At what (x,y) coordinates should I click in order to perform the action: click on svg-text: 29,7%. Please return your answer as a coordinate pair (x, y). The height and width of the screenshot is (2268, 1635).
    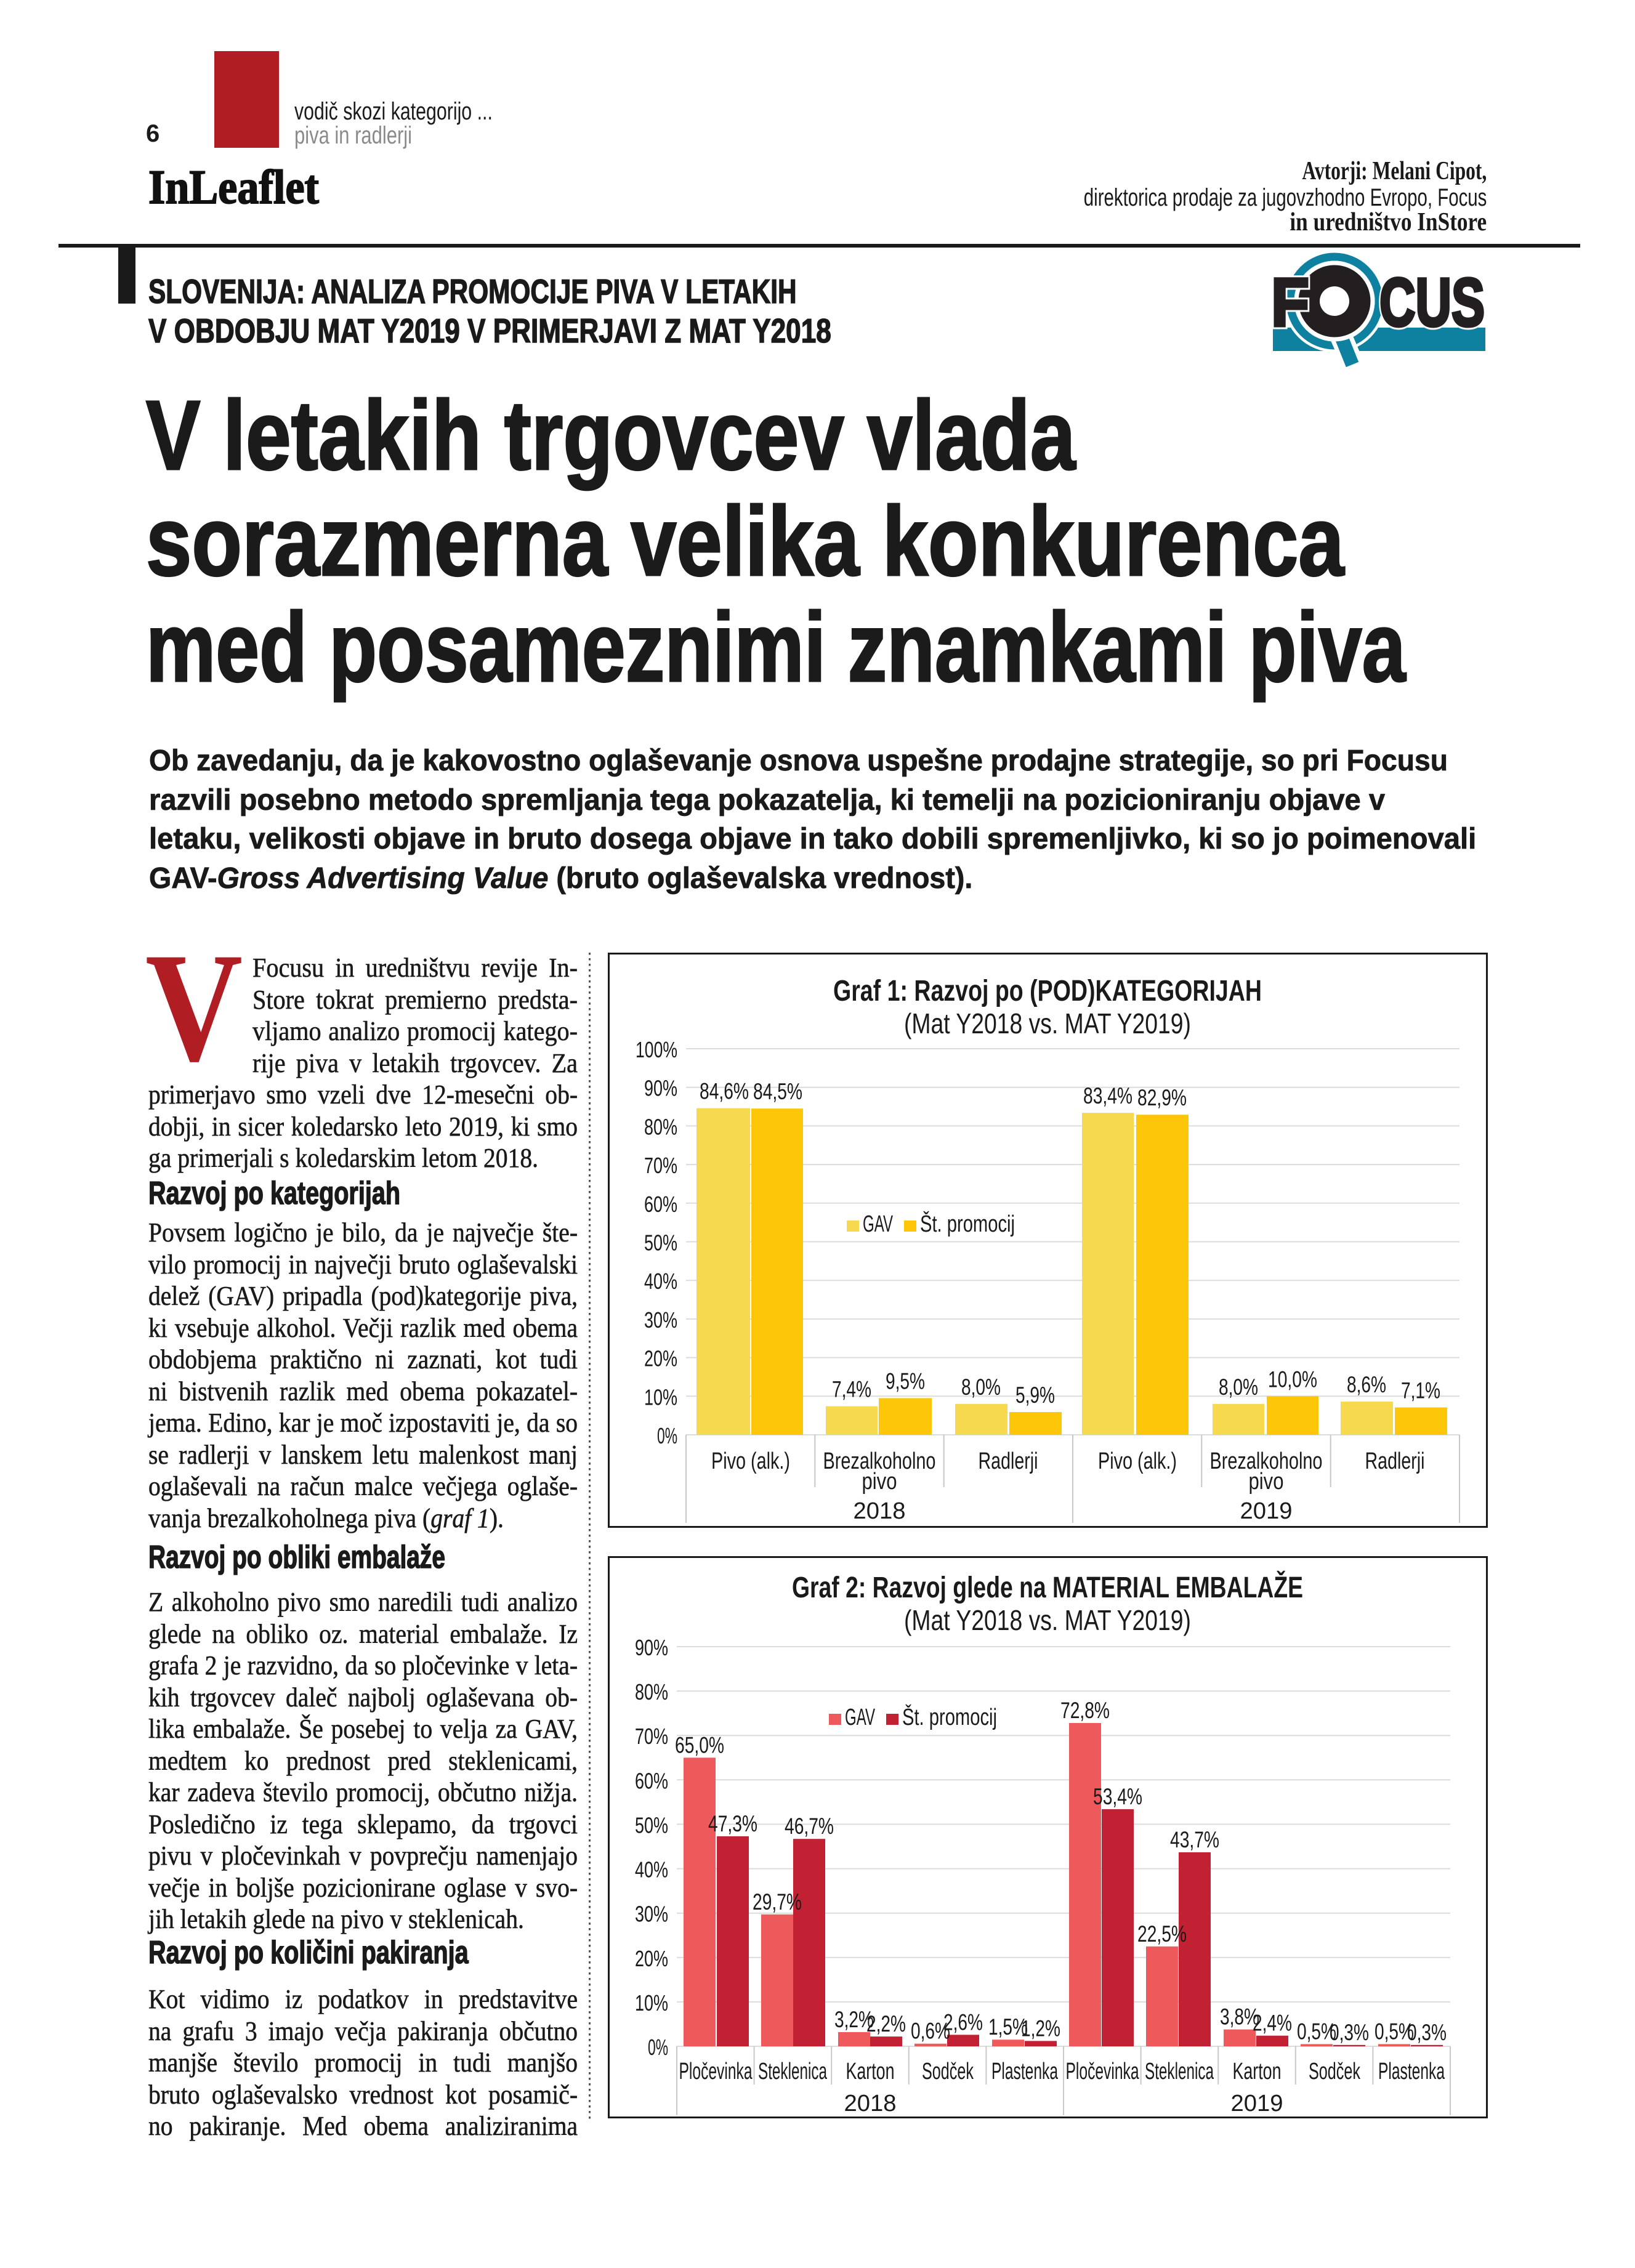
    Looking at the image, I should click on (777, 1902).